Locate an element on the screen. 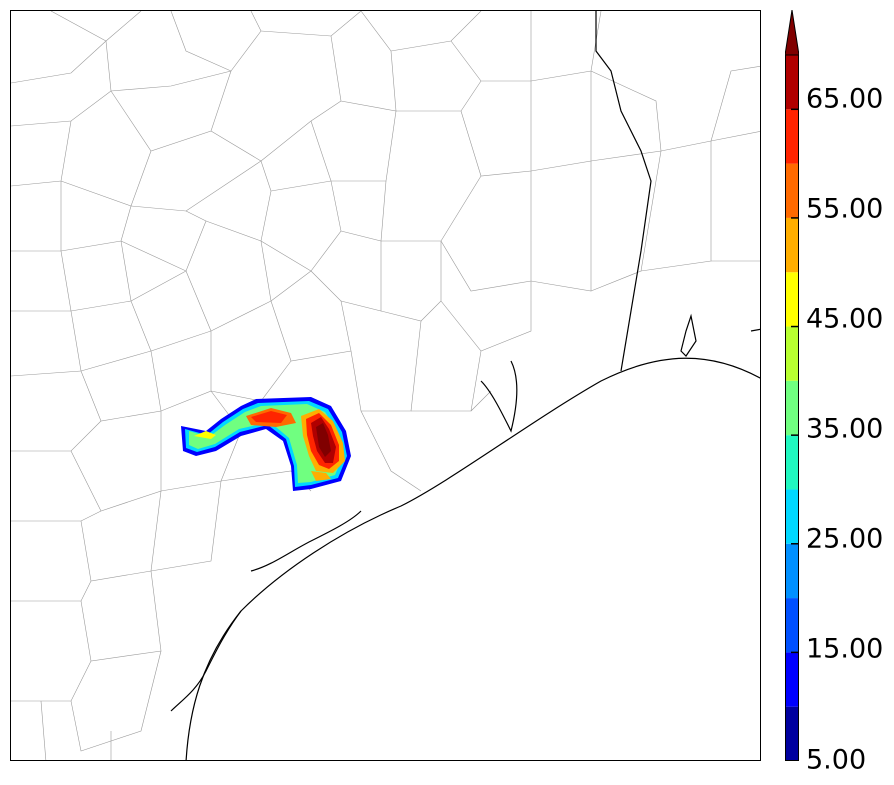  colorbar-tick-label: 15.00 is located at coordinates (845, 649).